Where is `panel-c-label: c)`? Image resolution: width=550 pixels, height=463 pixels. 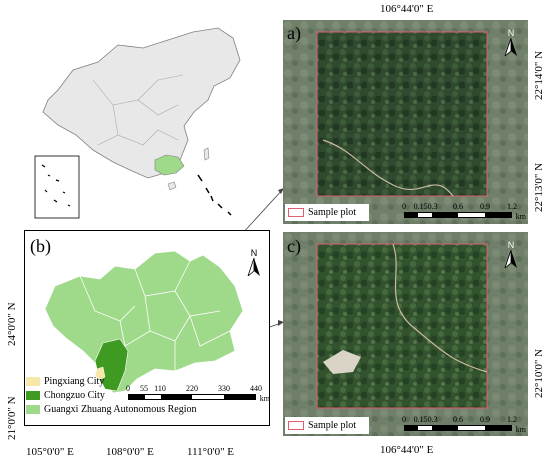 panel-c-label: c) is located at coordinates (294, 246).